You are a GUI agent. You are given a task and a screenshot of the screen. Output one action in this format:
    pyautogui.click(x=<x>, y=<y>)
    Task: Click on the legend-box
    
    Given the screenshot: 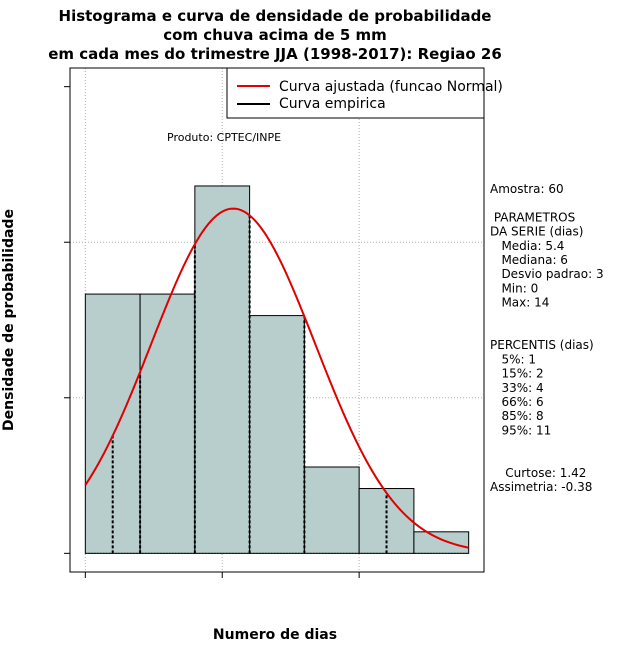 What is the action you would take?
    pyautogui.click(x=355, y=93)
    